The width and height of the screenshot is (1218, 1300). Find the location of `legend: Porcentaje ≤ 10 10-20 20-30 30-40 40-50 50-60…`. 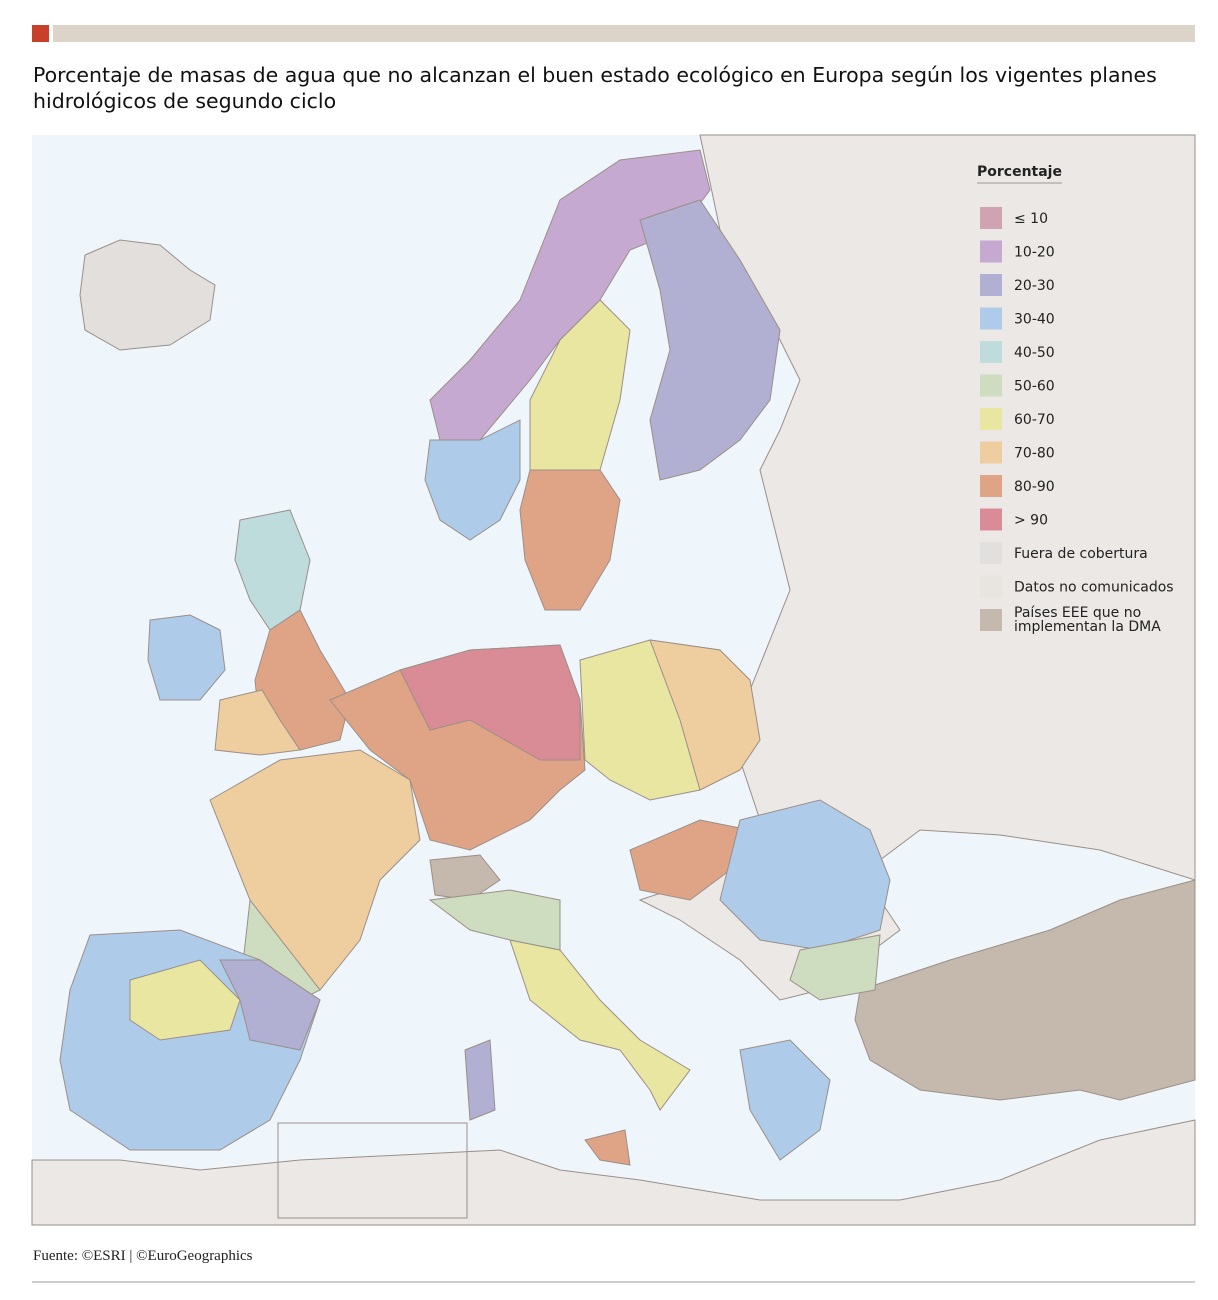

legend: Porcentaje ≤ 10 10-20 20-30 30-40 40-50 50-60… is located at coordinates (1075, 399).